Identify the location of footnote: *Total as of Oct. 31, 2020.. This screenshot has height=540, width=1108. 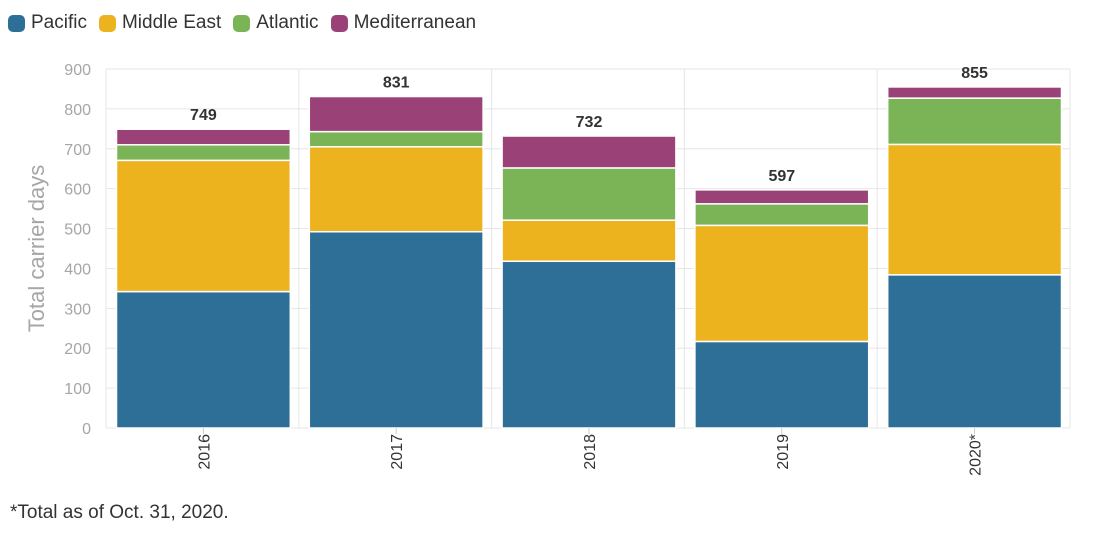
(119, 512).